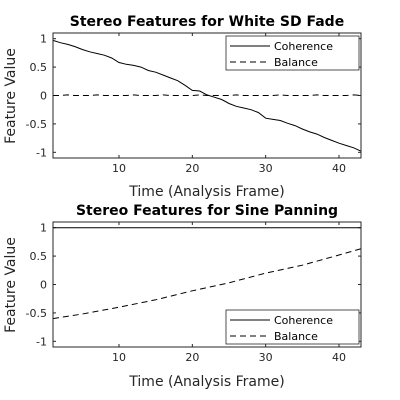 Image resolution: width=400 pixels, height=400 pixels. What do you see at coordinates (207, 22) in the screenshot?
I see `chart-title: Stereo Features for White SD Fade` at bounding box center [207, 22].